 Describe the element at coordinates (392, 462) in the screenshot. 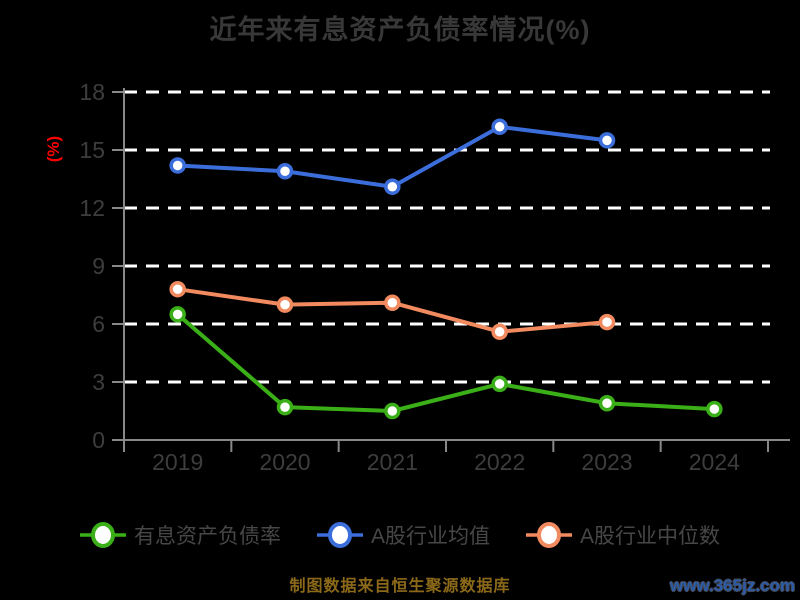

I see `x-tick-label: 2021` at that location.